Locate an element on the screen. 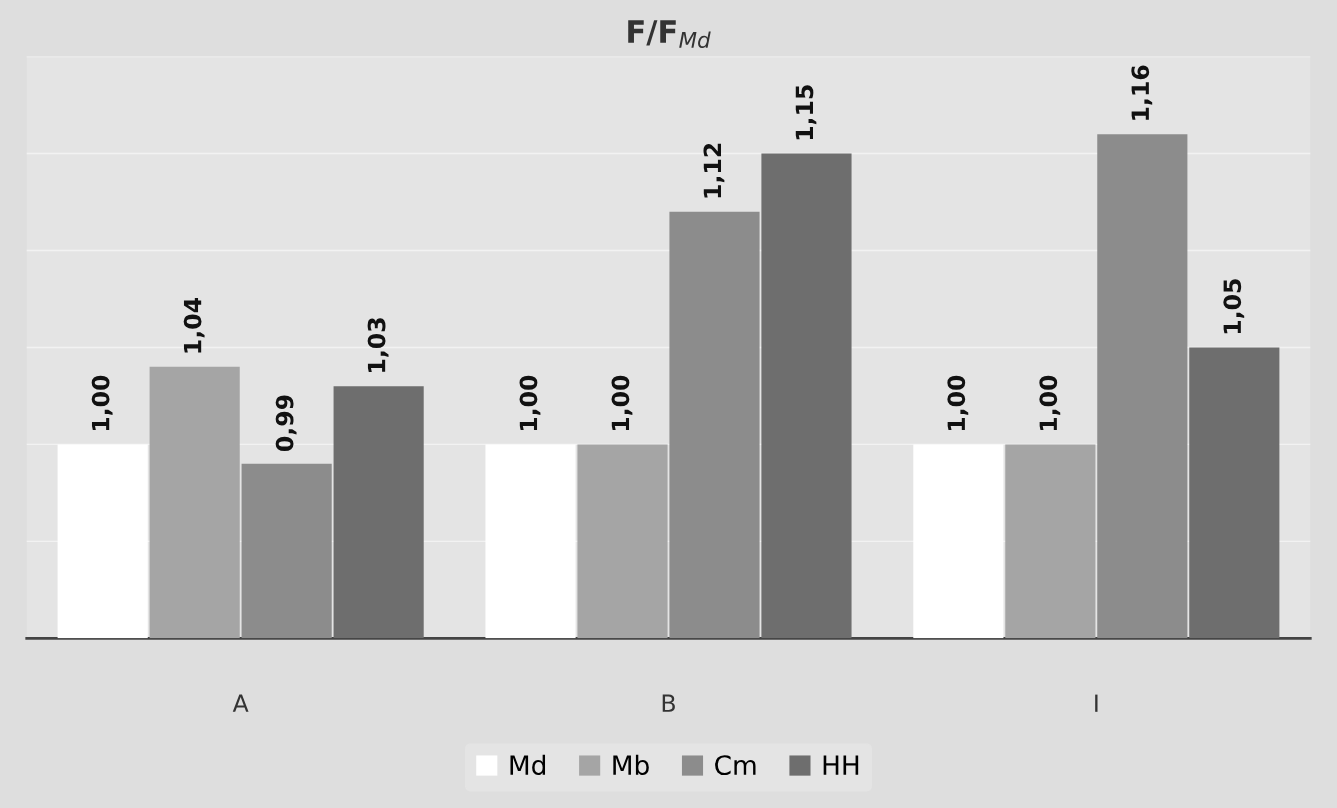 This screenshot has width=1337, height=808. data-label: 0,99 is located at coordinates (286, 423).